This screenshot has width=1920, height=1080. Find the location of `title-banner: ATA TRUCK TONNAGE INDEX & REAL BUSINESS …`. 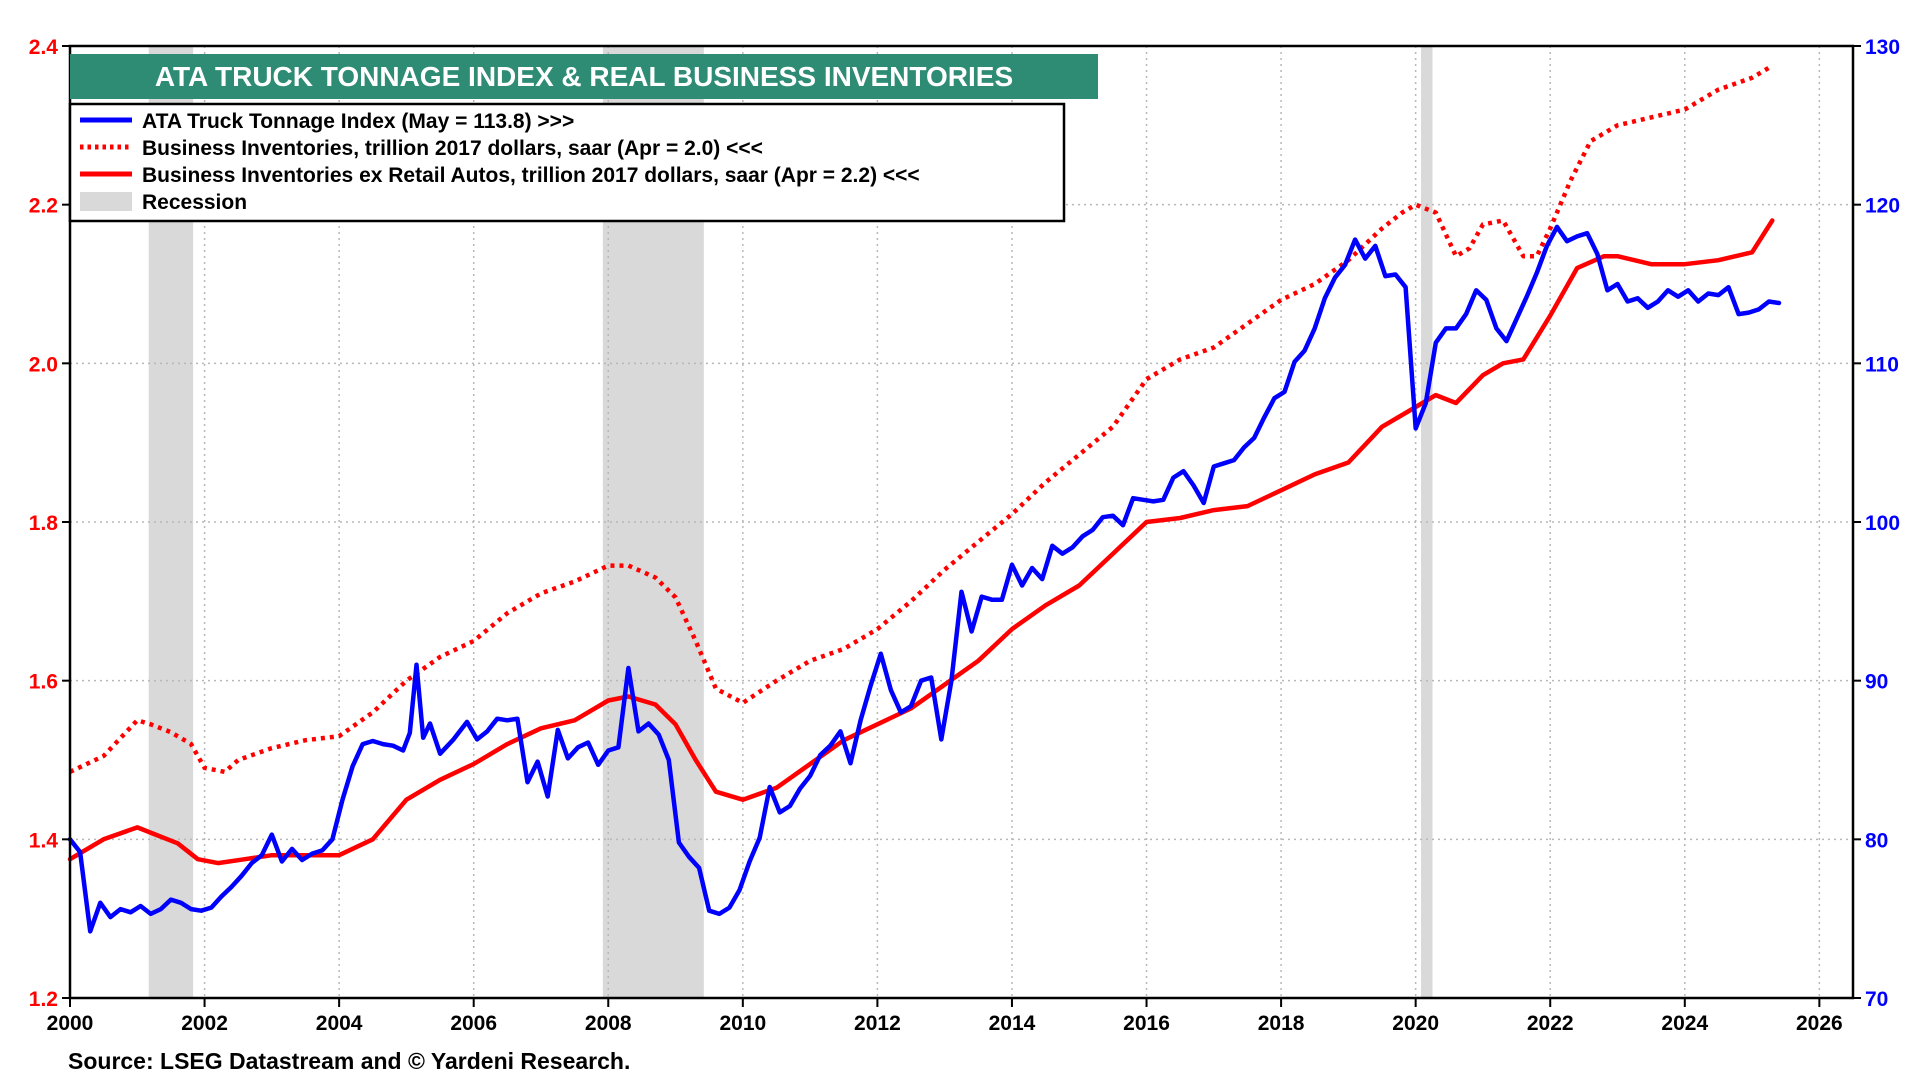

title-banner: ATA TRUCK TONNAGE INDEX & REAL BUSINESS … is located at coordinates (584, 76).